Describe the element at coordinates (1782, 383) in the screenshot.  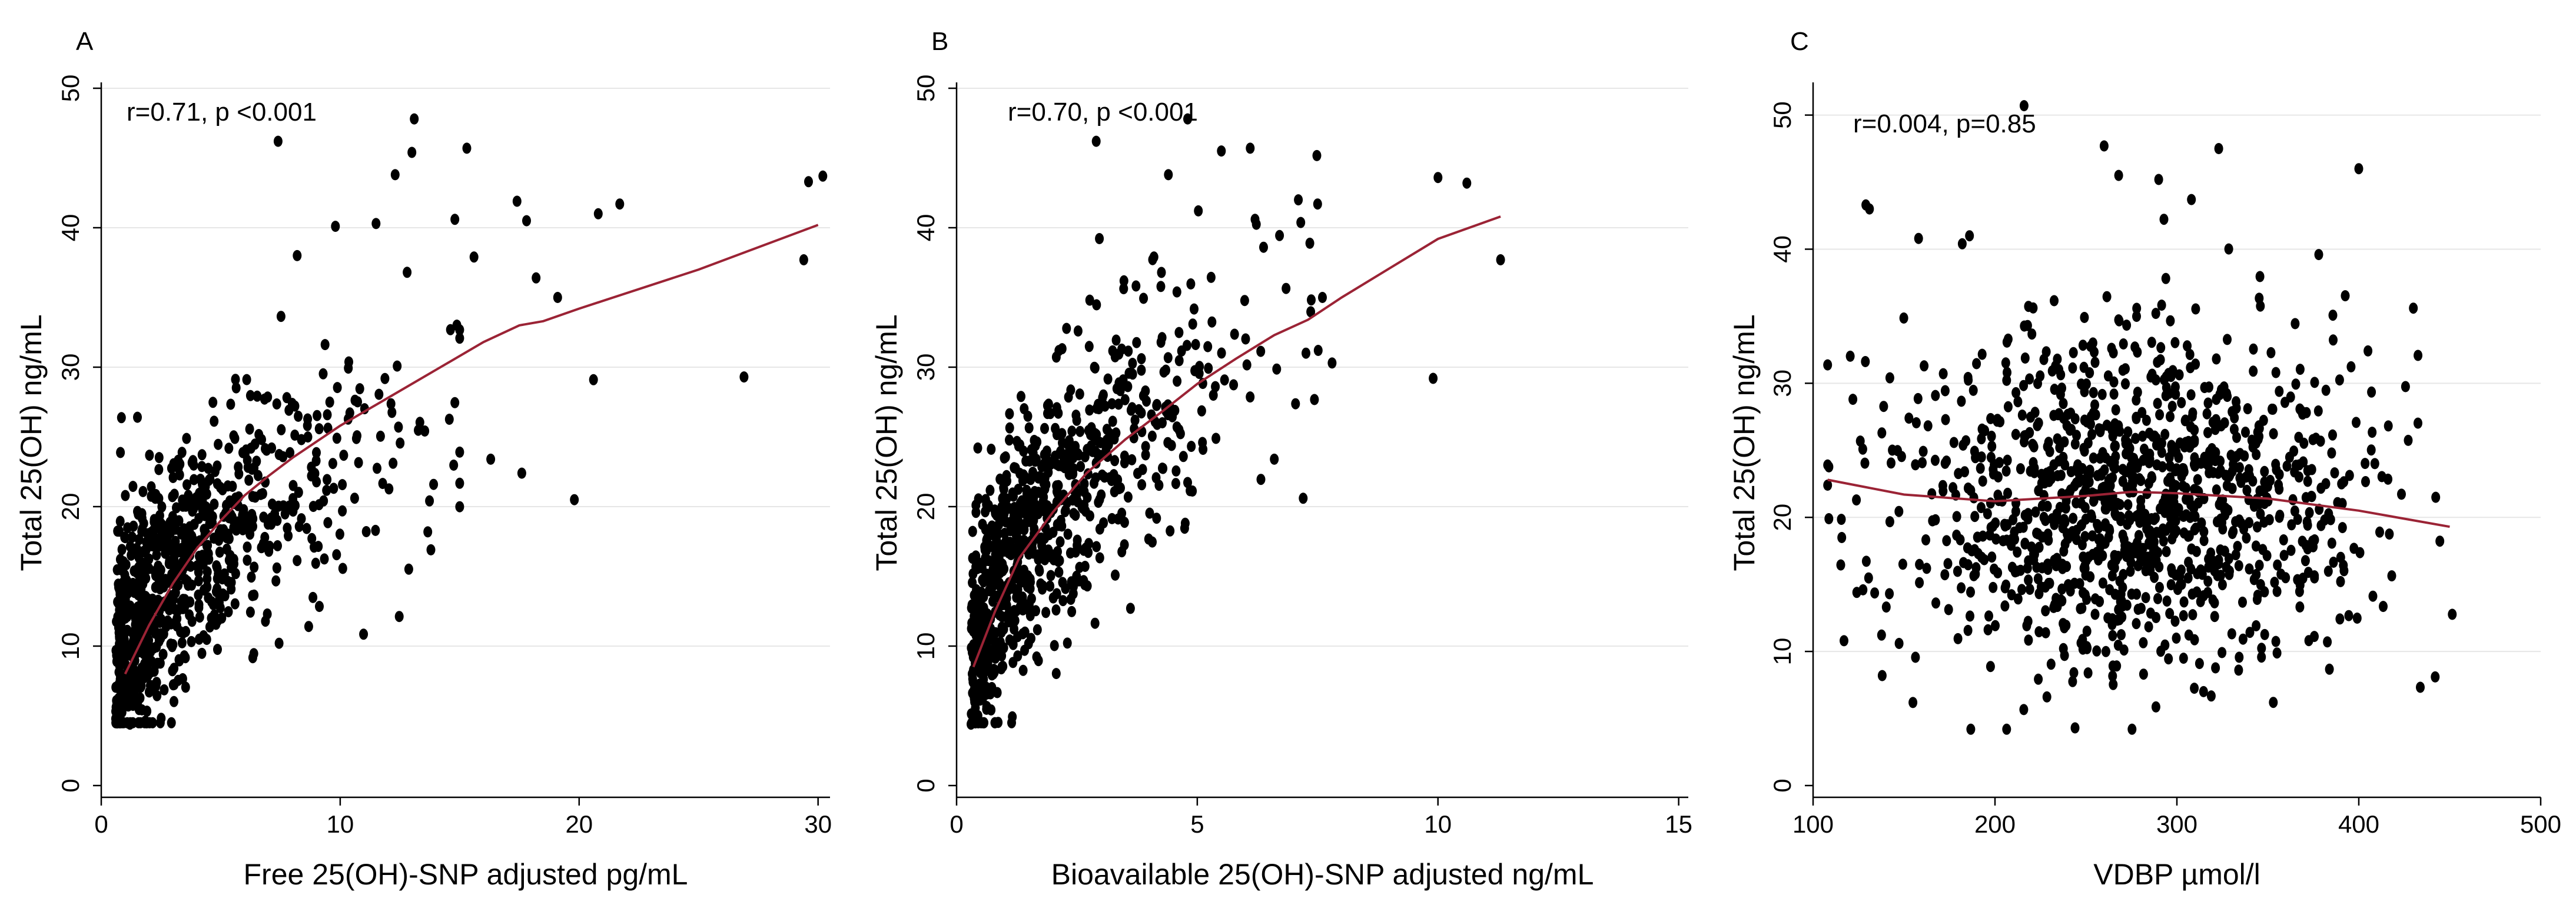
I see `y-tick-label: 30` at that location.